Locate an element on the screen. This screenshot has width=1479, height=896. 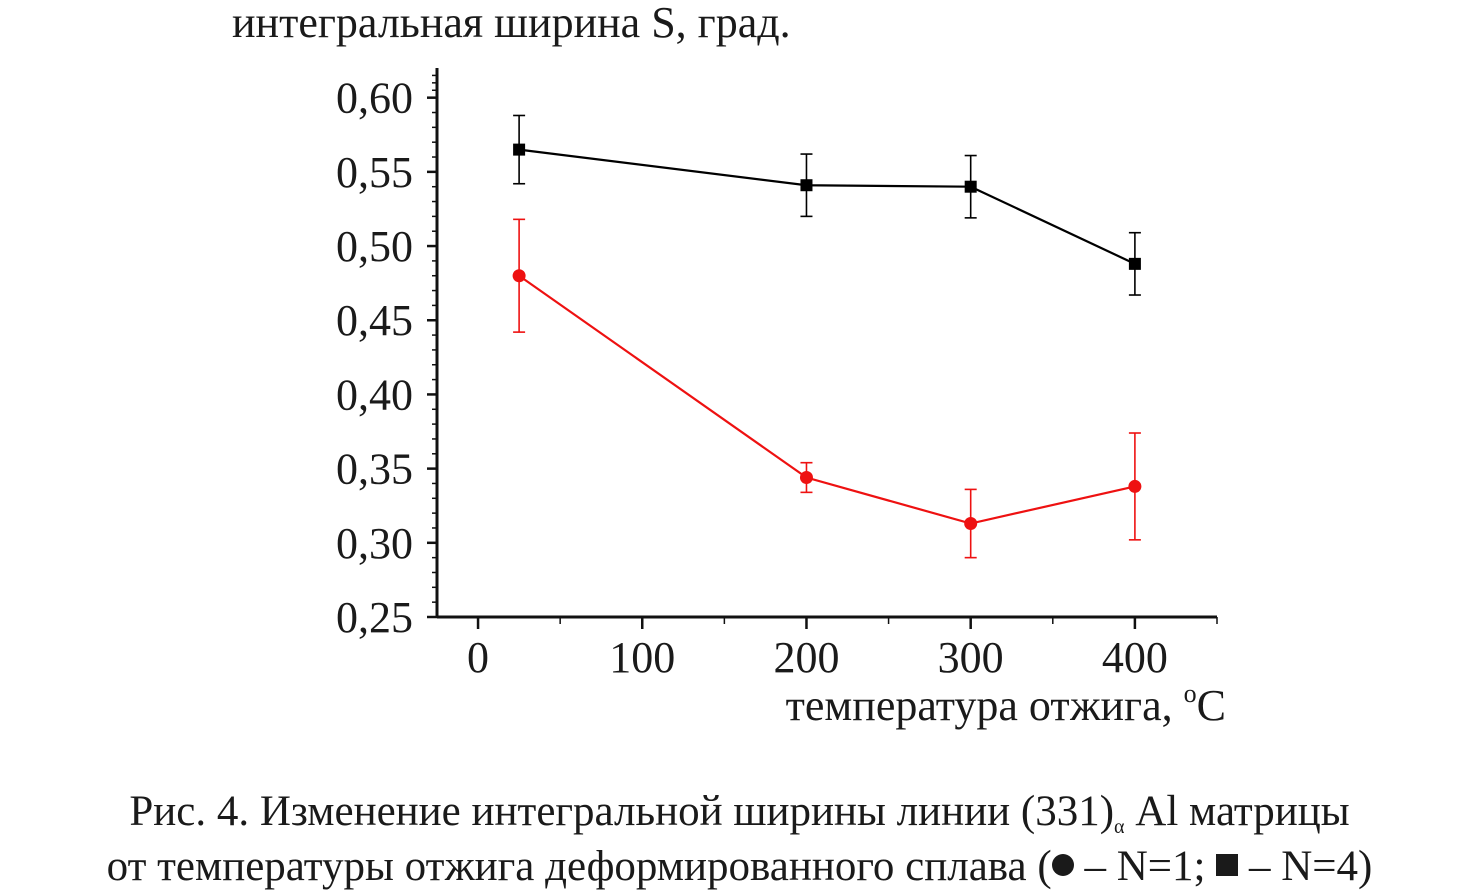
caption-circle-label: – N=1; is located at coordinates (1145, 866).